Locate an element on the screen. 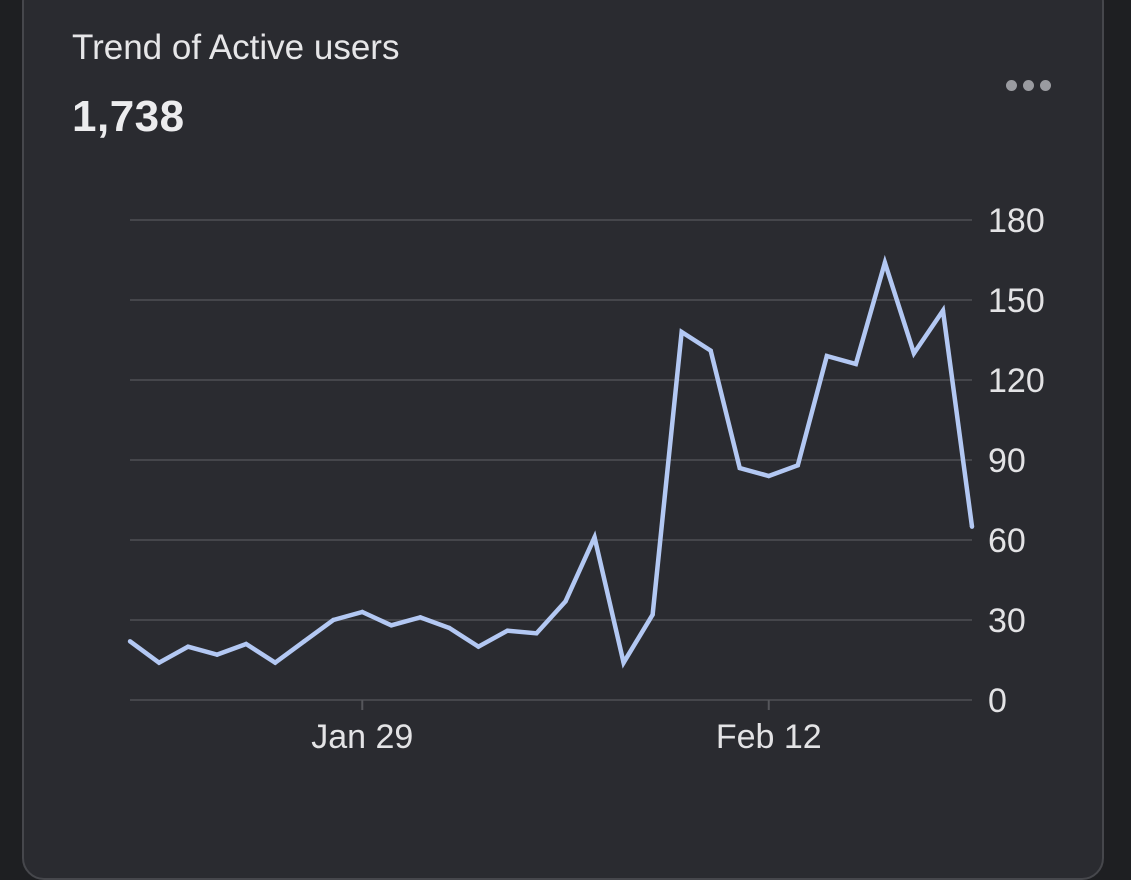 The image size is (1131, 880). total-active-users: 1,738 is located at coordinates (128, 116).